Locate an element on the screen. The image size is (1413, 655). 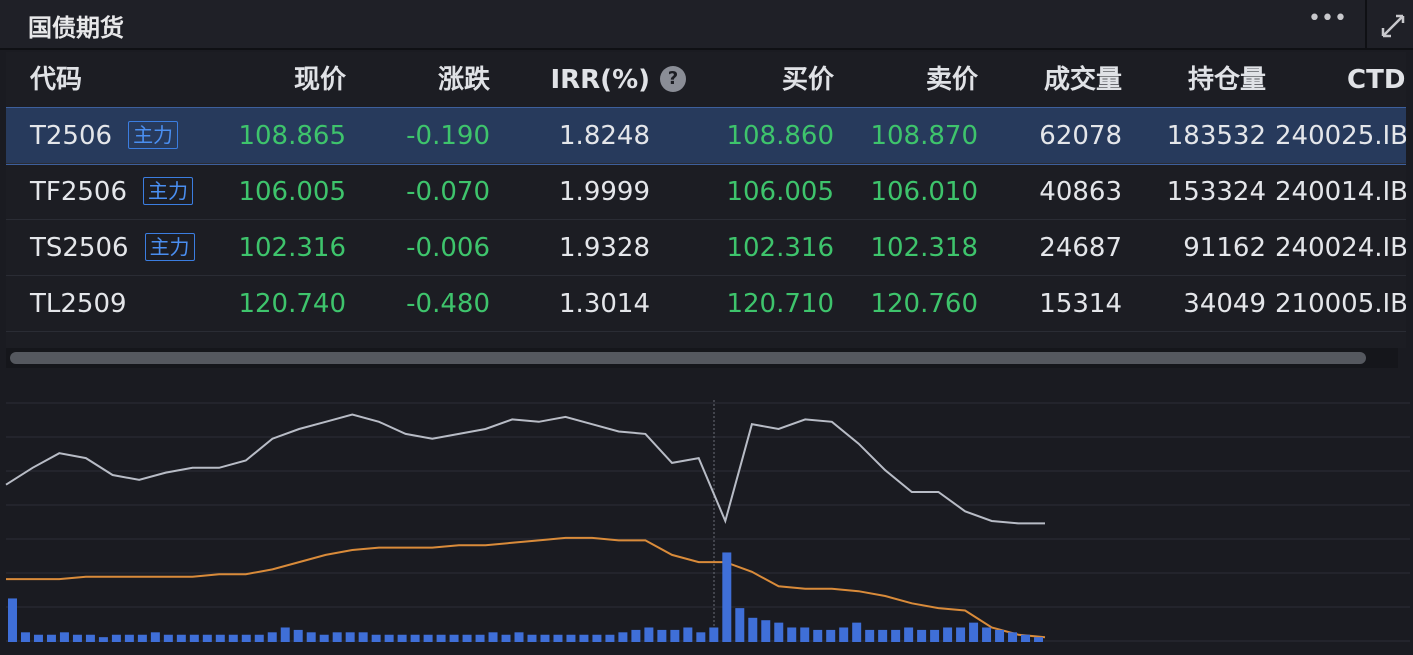
column-header: 代码 is located at coordinates (56, 80).